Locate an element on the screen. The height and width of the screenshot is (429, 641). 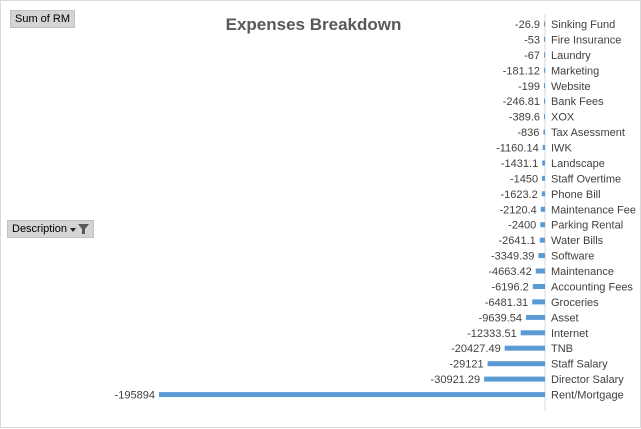
category-tick-label: Water Bills is located at coordinates (577, 241).